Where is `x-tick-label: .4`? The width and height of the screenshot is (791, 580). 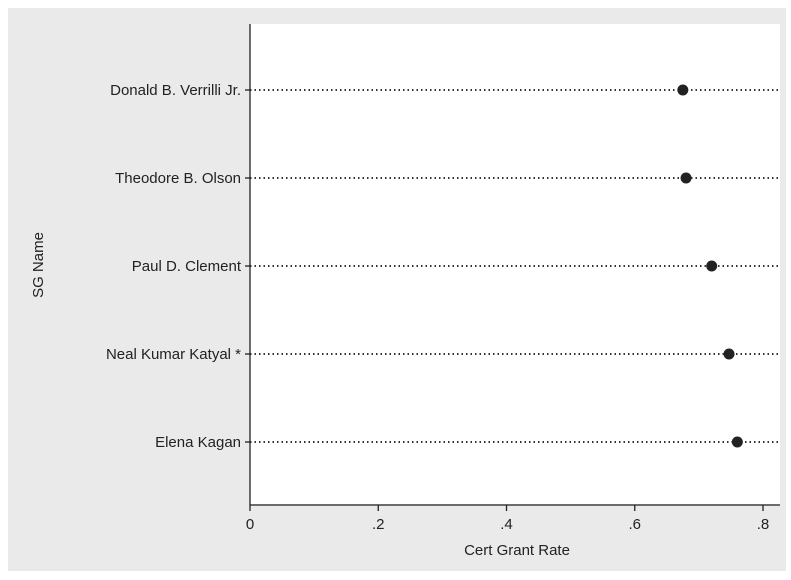 x-tick-label: .4 is located at coordinates (506, 524).